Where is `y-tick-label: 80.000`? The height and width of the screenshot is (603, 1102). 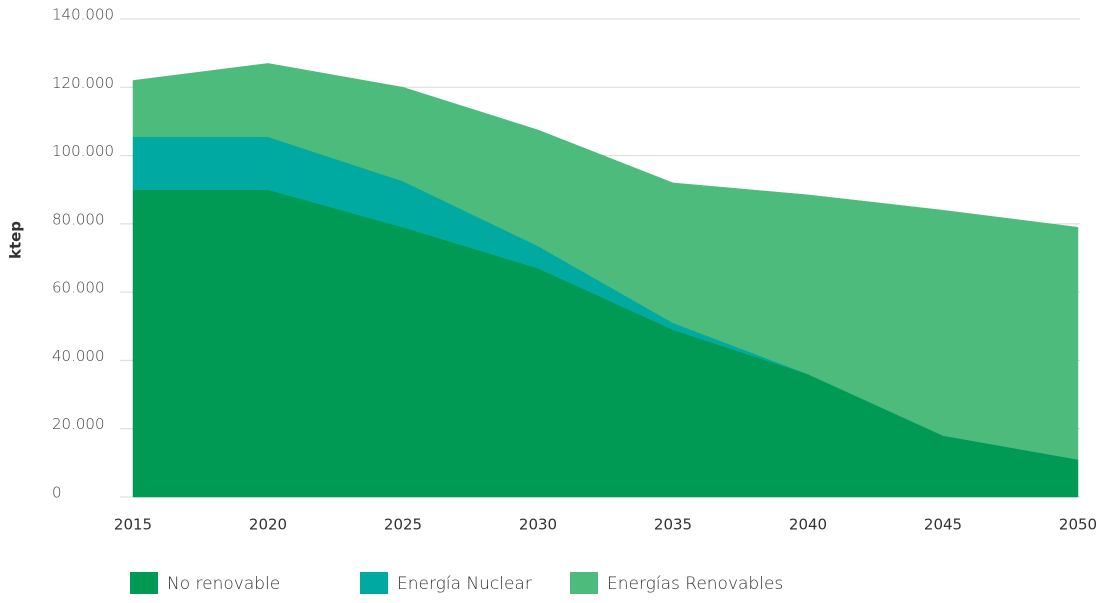
y-tick-label: 80.000 is located at coordinates (78, 219).